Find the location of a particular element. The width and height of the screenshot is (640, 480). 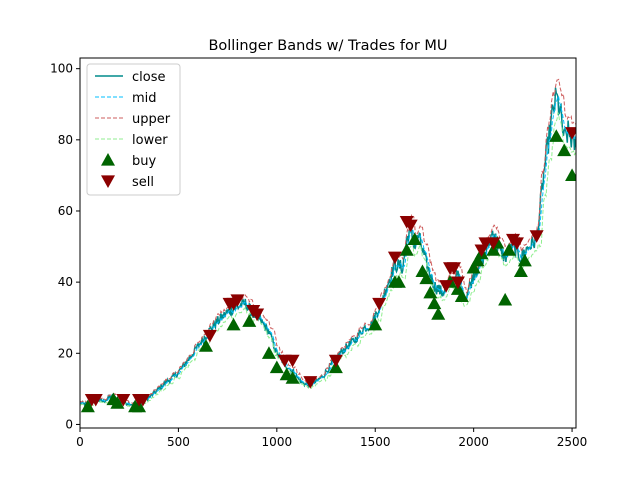

legend-label-lower: lower is located at coordinates (150, 140).